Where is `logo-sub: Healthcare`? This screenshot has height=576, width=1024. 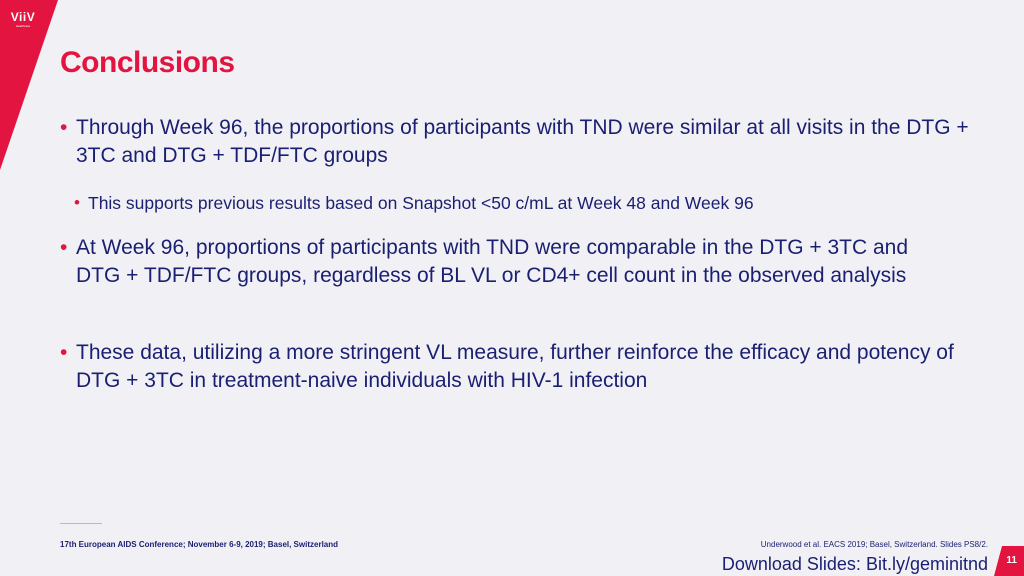
logo-sub: Healthcare is located at coordinates (23, 26).